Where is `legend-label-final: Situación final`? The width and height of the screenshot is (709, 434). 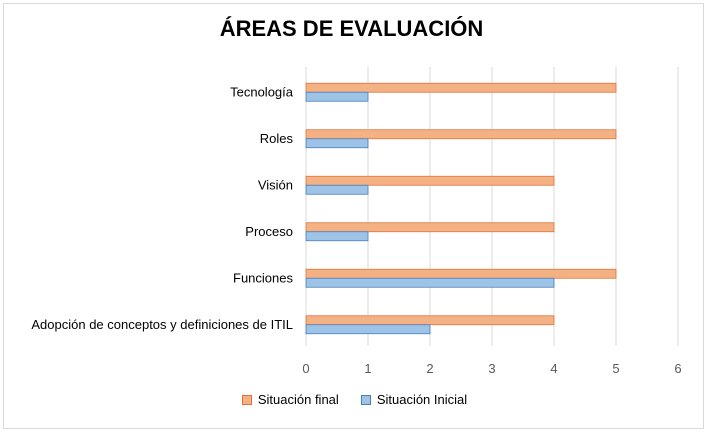
legend-label-final: Situación final is located at coordinates (298, 399).